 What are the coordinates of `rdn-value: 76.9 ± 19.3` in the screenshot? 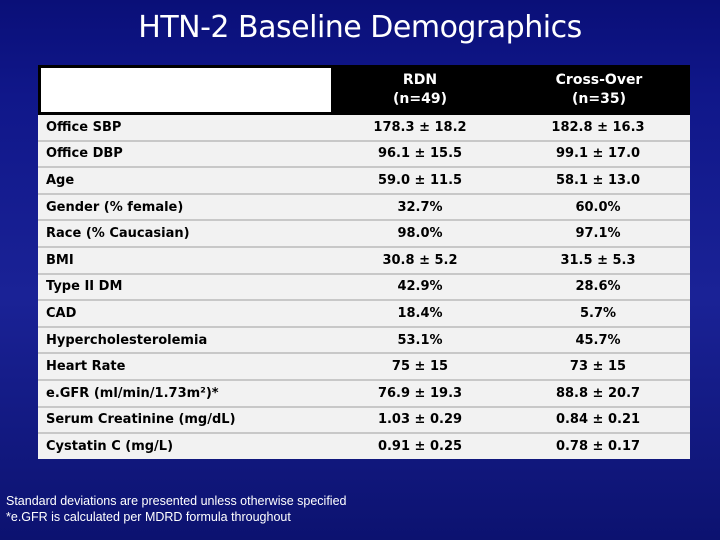 It's located at (420, 393).